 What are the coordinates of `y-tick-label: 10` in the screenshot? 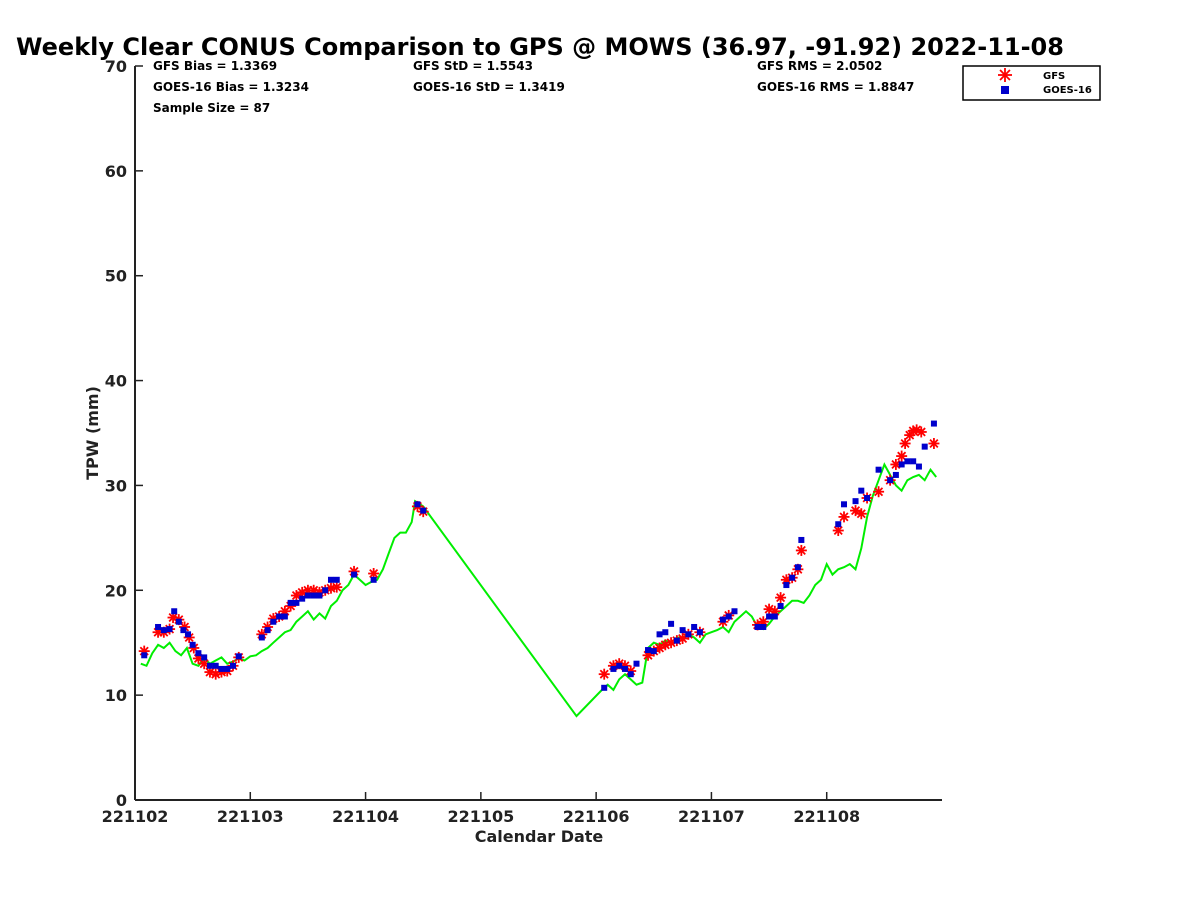 It's located at (116, 695).